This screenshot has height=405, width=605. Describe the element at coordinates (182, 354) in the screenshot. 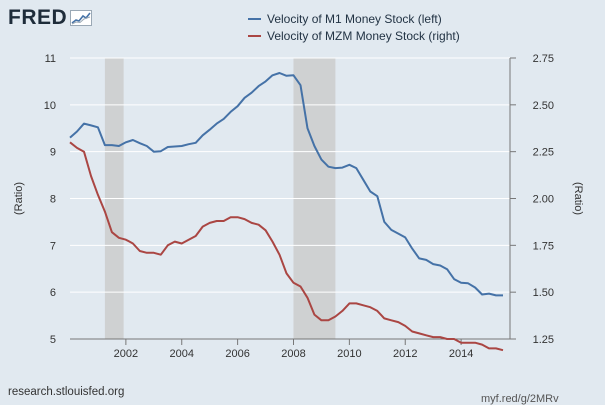

I see `x-tick-label: 2004` at that location.